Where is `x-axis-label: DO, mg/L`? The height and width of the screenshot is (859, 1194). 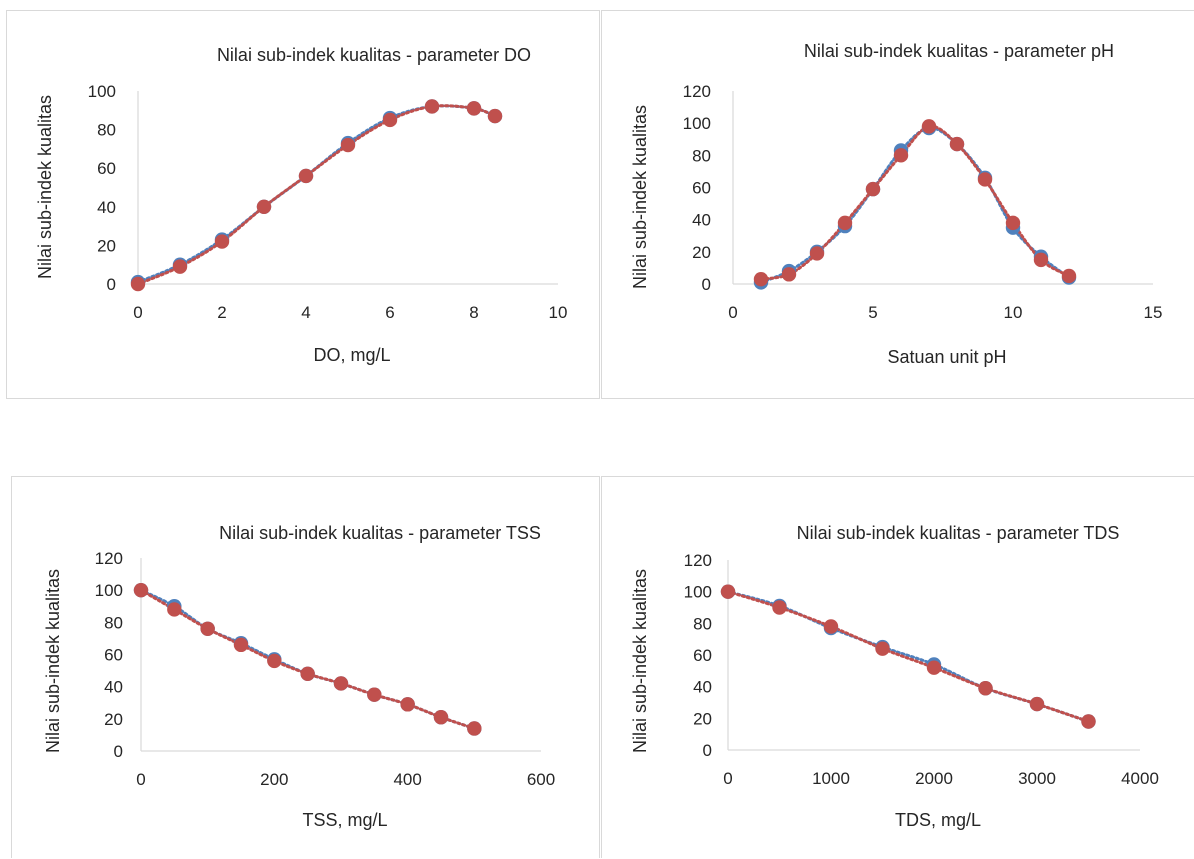 x-axis-label: DO, mg/L is located at coordinates (351, 355).